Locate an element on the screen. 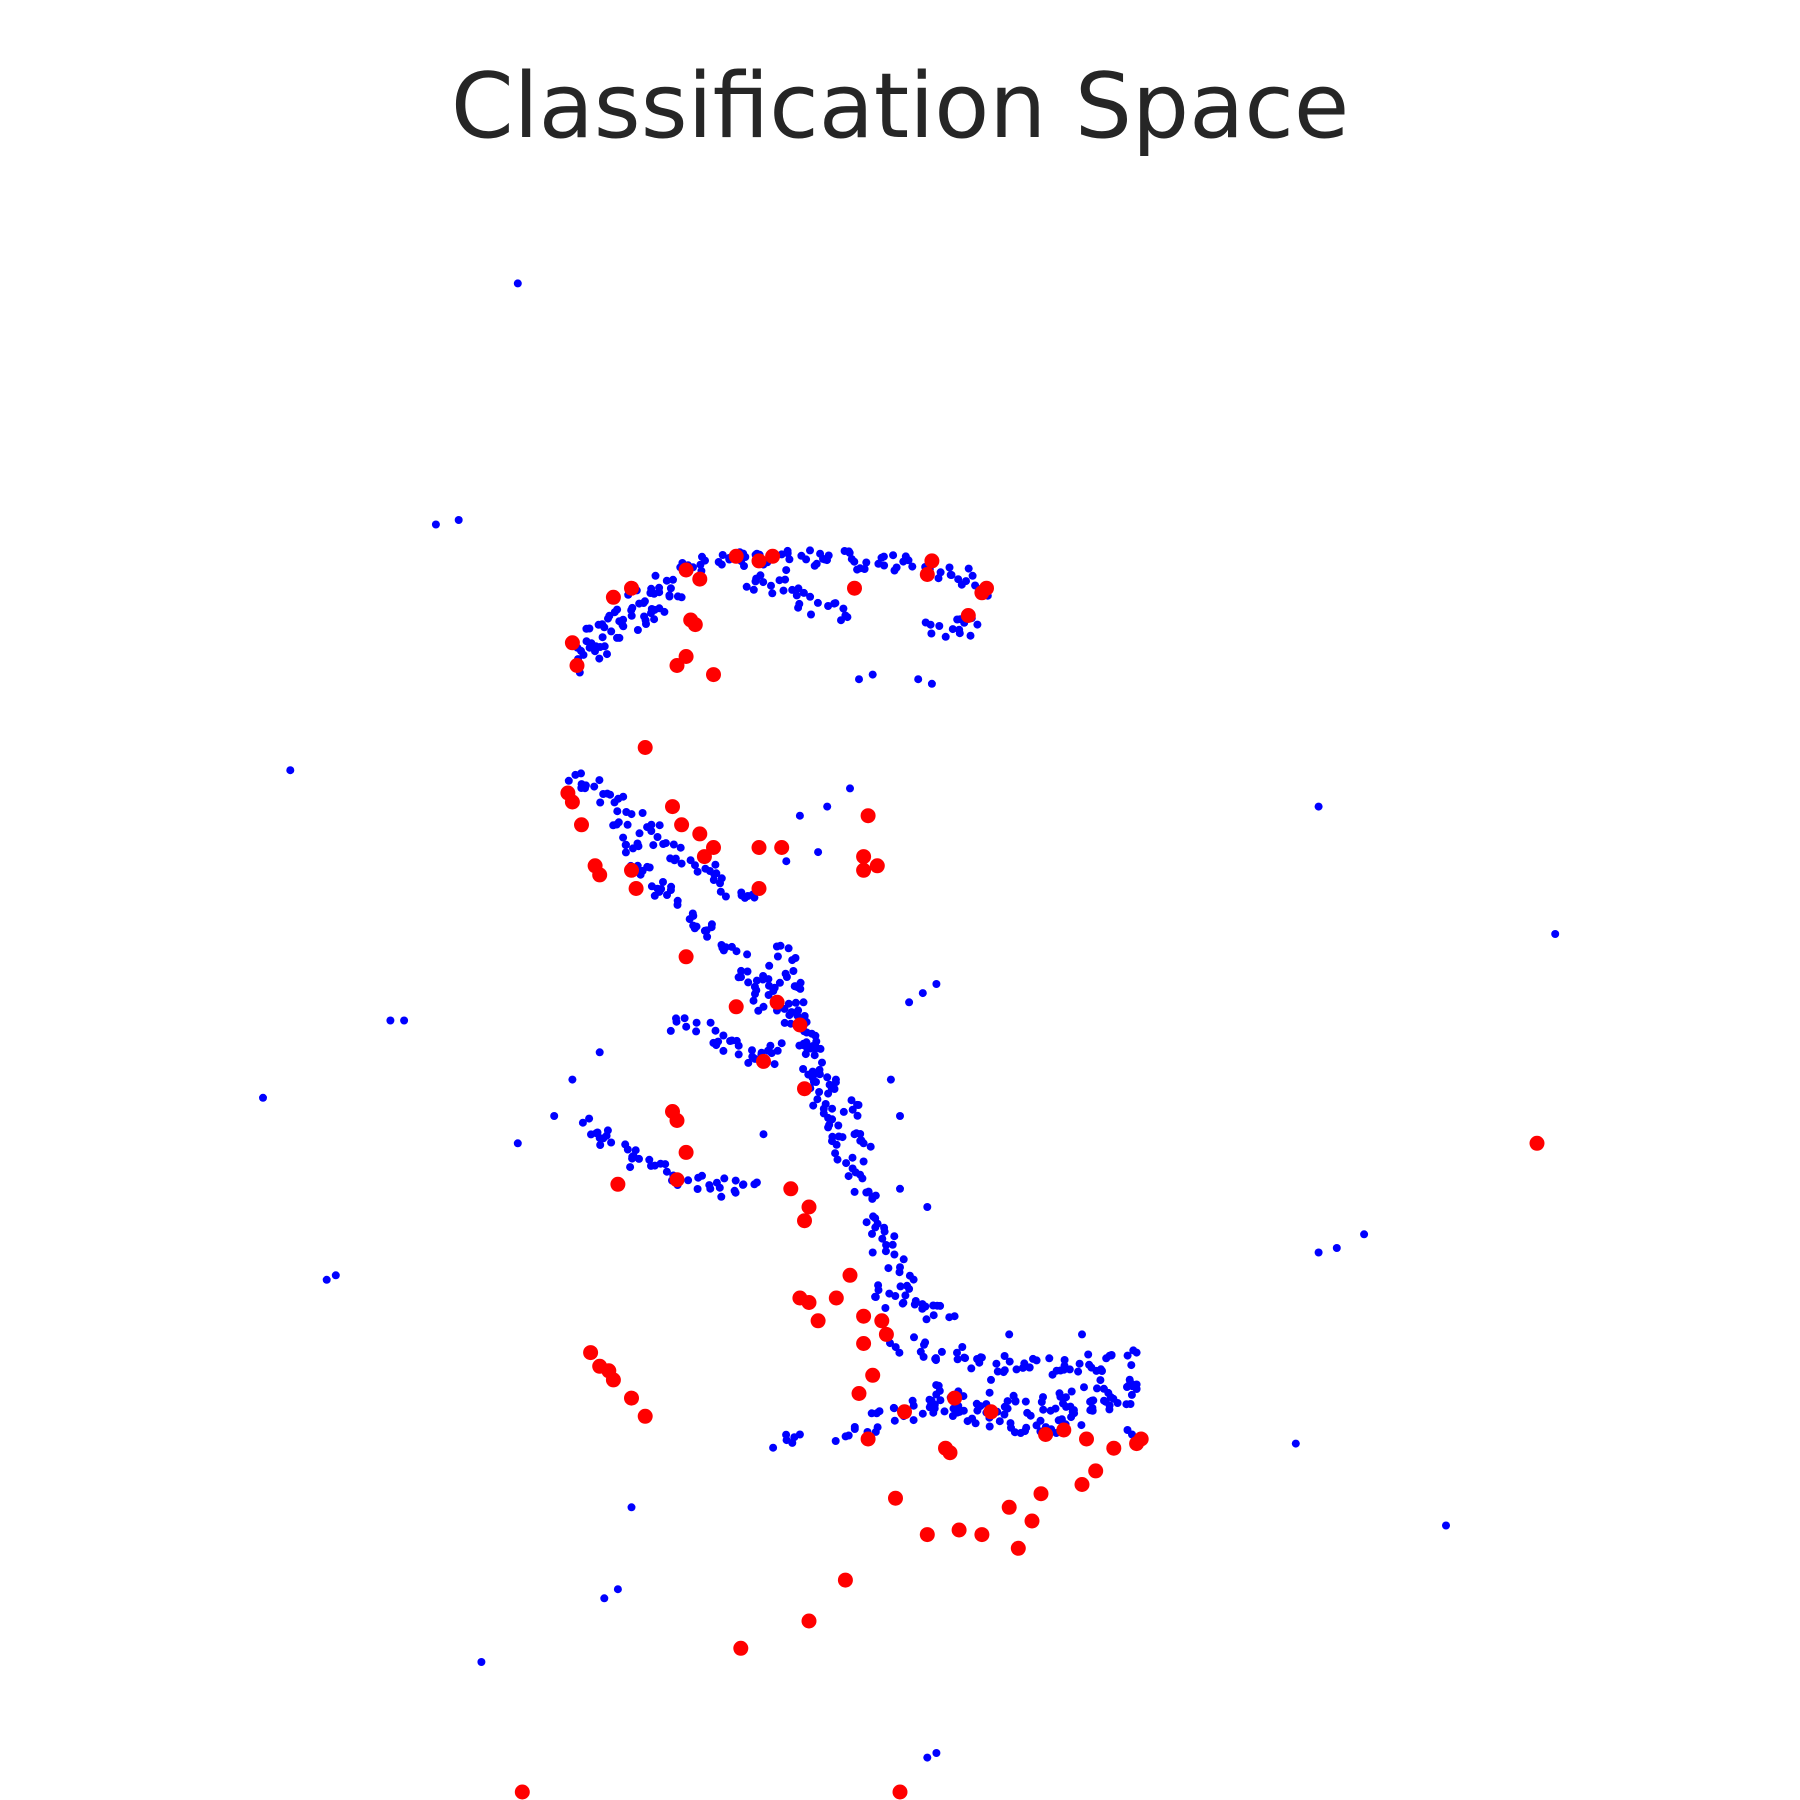  chart-title: Classification Space is located at coordinates (900, 106).